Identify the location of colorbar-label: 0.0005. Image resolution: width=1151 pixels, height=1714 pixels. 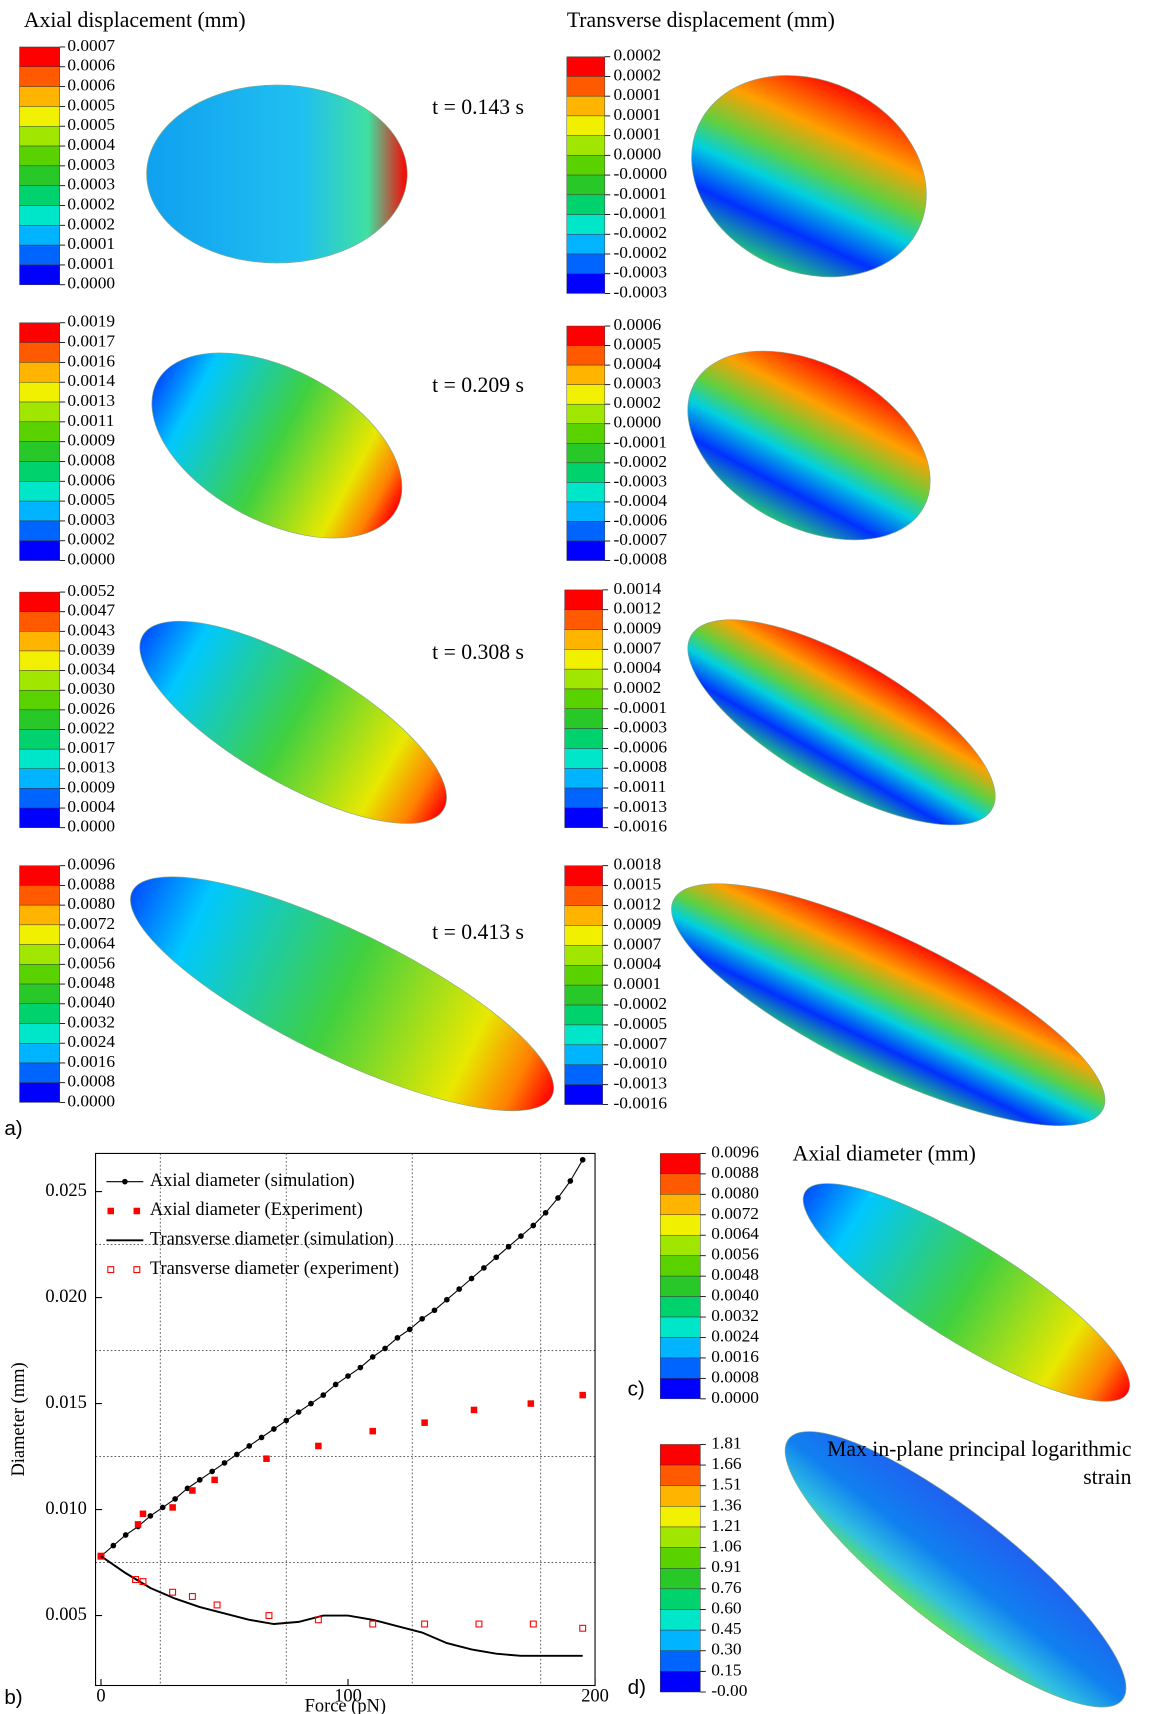
(91, 104).